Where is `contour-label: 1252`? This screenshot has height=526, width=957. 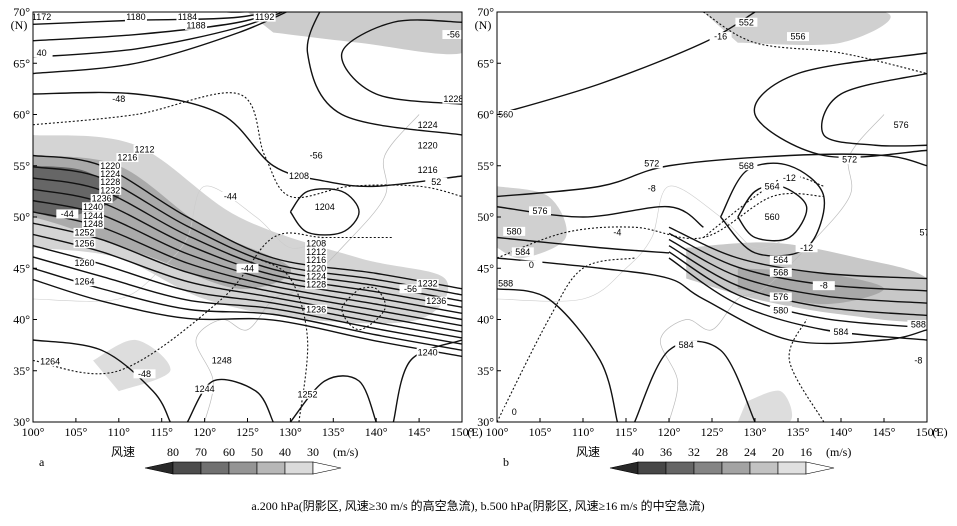
contour-label: 1252 is located at coordinates (84, 232).